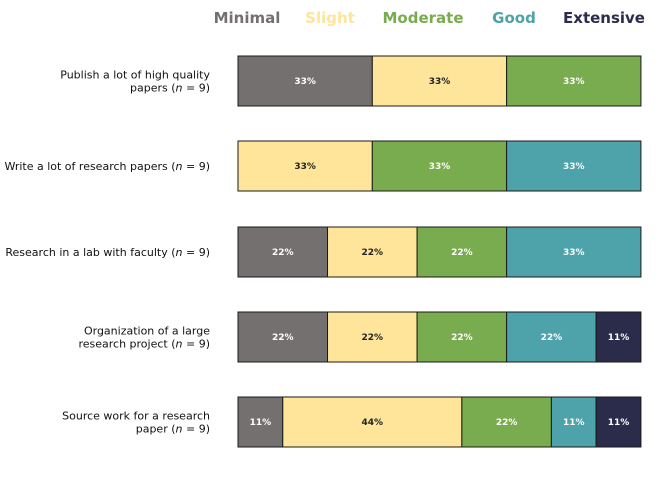 The image size is (672, 480). I want to click on category-label: Source work for a research, so click(136, 416).